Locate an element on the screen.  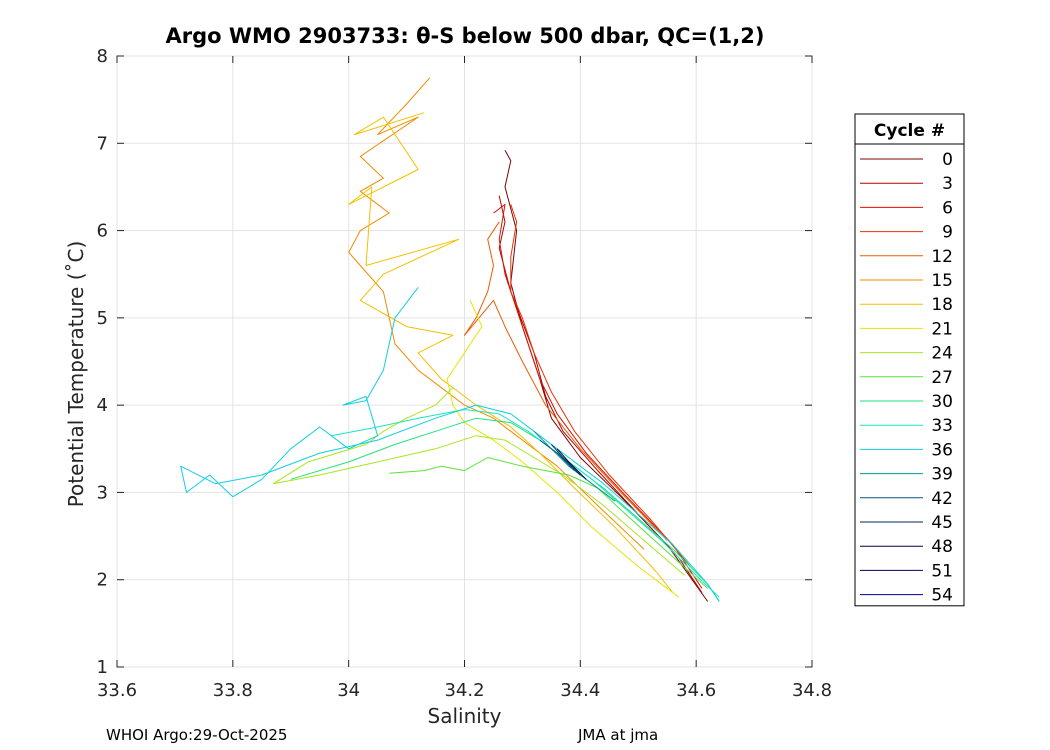
legend-entry: 27 is located at coordinates (942, 378).